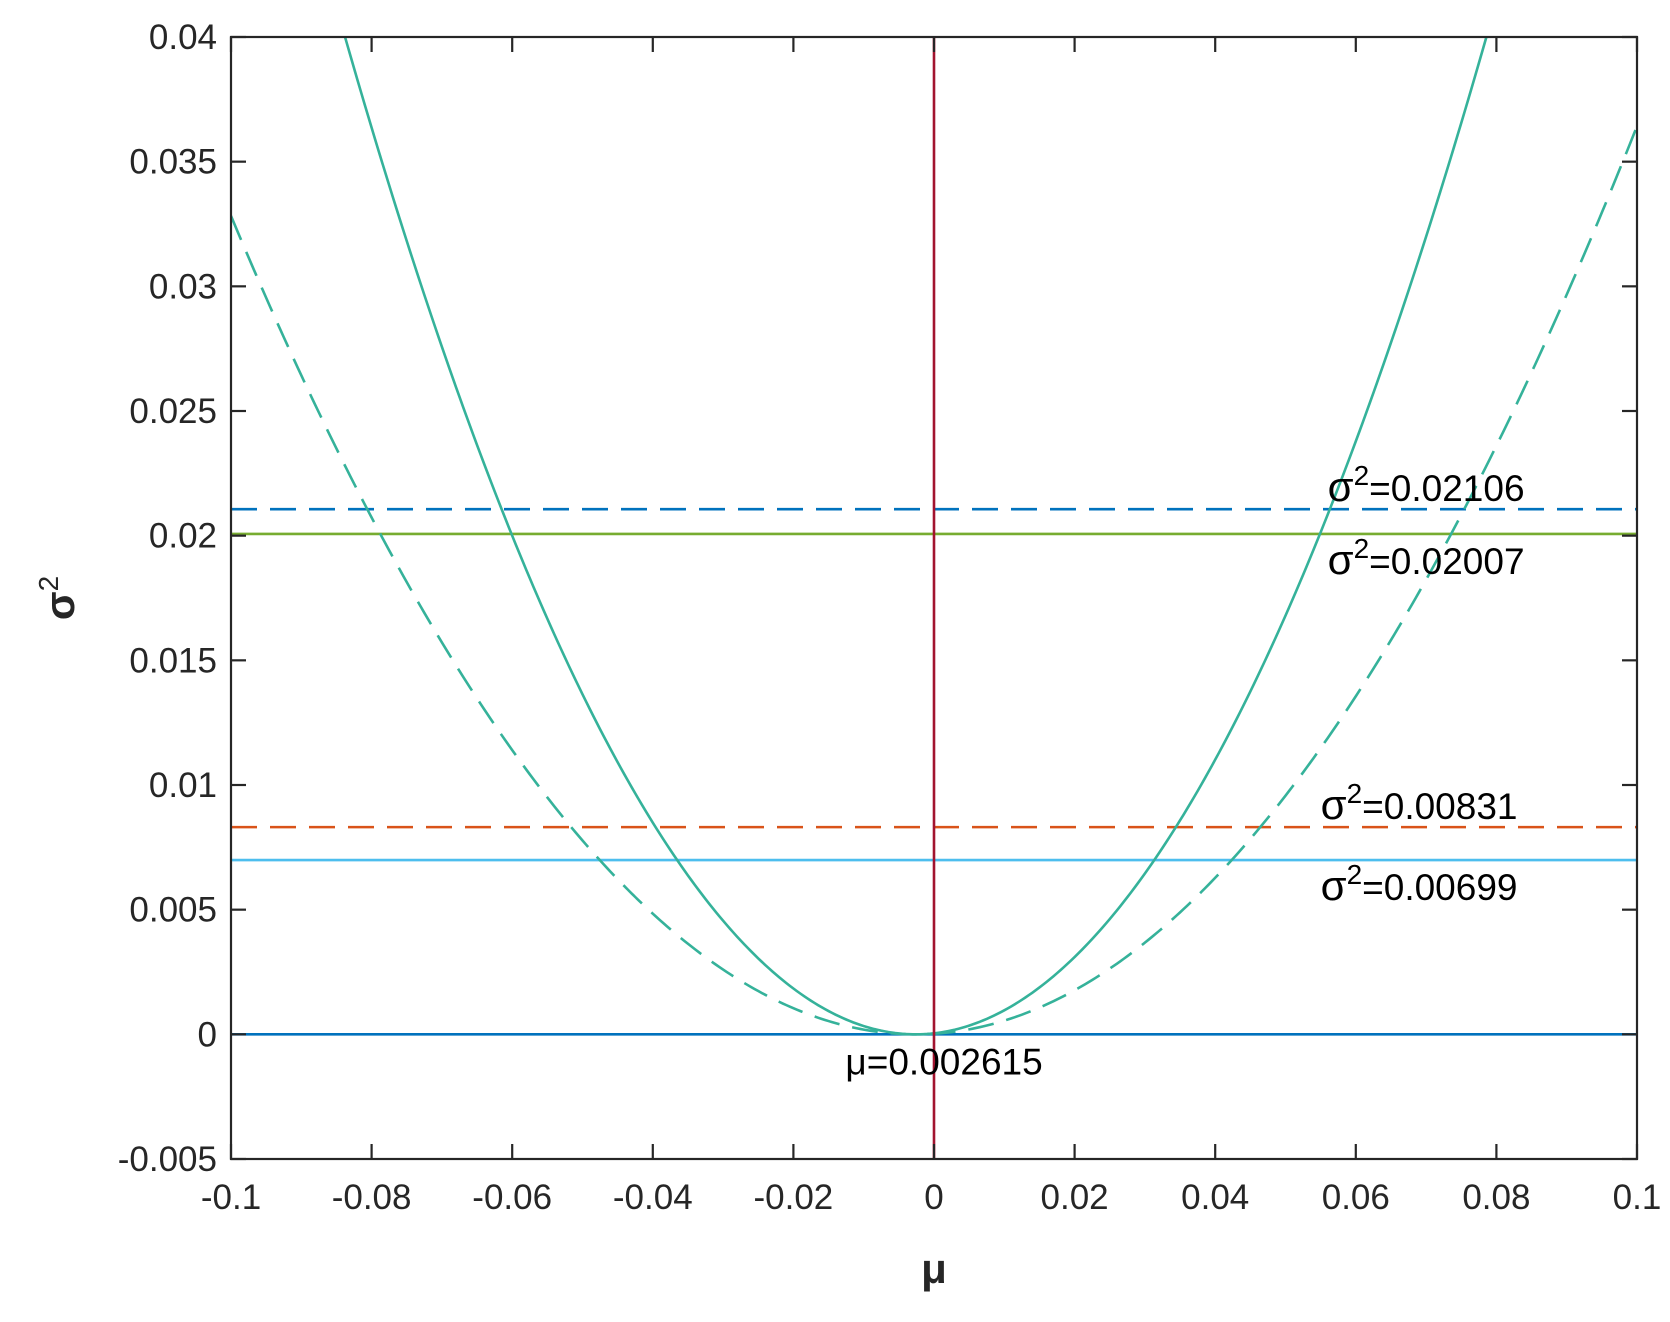 This screenshot has width=1670, height=1322. Describe the element at coordinates (207, 1034) in the screenshot. I see `y-tick-label-1: 0` at that location.